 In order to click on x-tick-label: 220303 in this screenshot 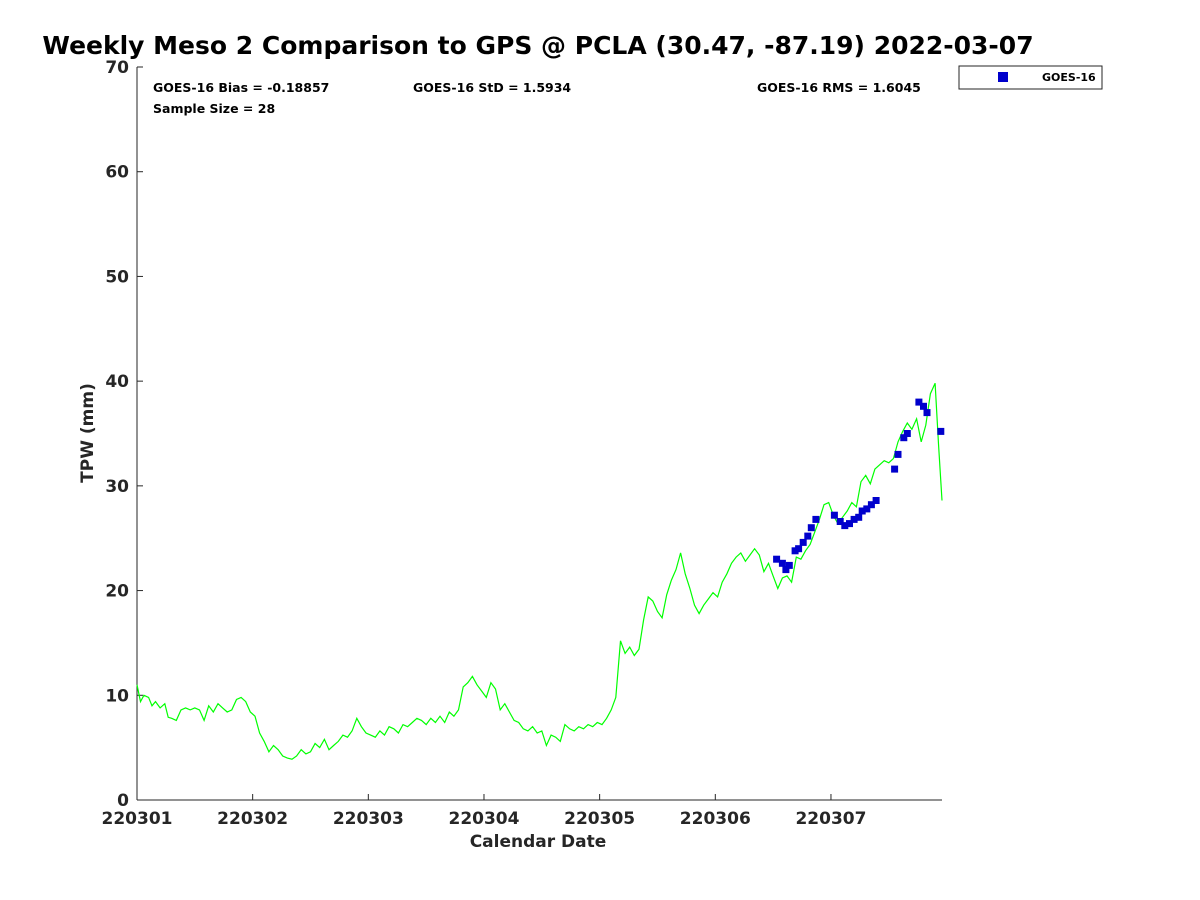, I will do `click(368, 819)`.